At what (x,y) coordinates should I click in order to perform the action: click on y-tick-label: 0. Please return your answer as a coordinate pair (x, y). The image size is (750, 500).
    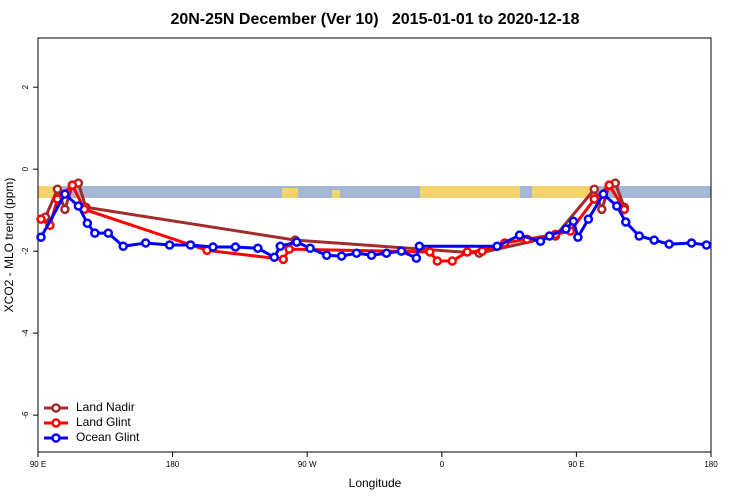
    Looking at the image, I should click on (25, 168).